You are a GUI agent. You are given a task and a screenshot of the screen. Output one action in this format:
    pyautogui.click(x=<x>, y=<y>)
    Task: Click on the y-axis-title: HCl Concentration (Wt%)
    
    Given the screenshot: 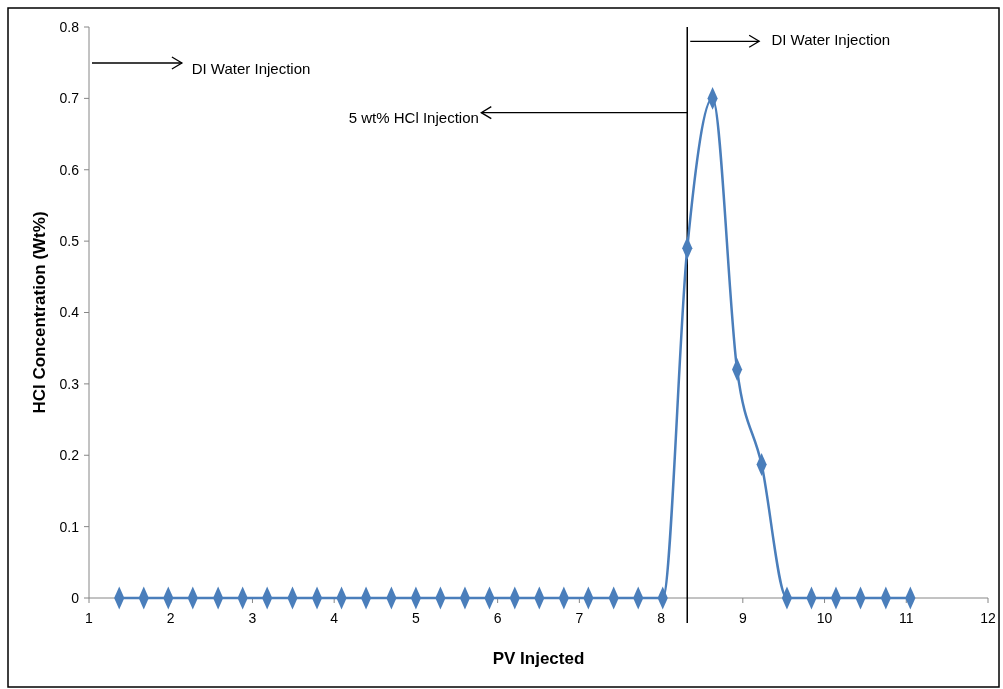 What is the action you would take?
    pyautogui.click(x=39, y=312)
    